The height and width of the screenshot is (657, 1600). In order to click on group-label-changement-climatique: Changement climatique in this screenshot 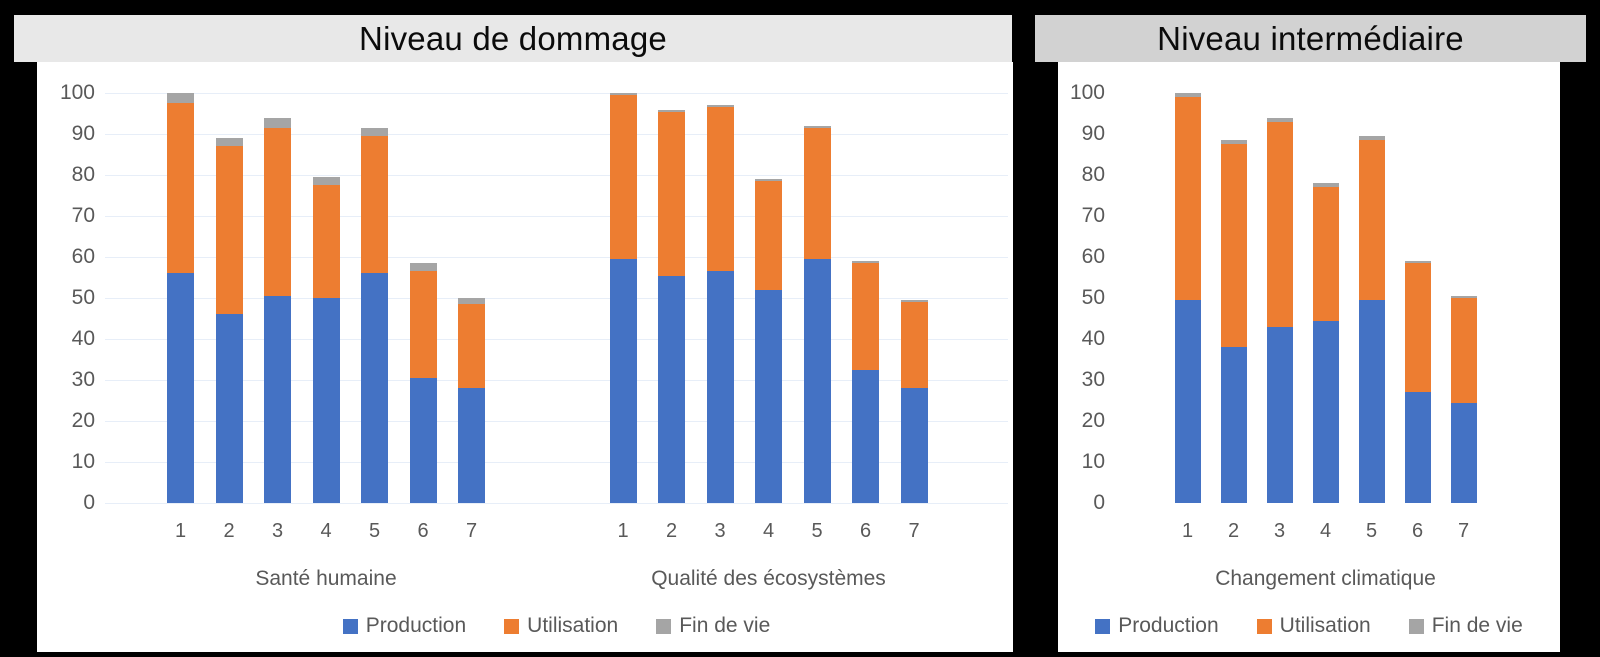, I will do `click(1325, 578)`.